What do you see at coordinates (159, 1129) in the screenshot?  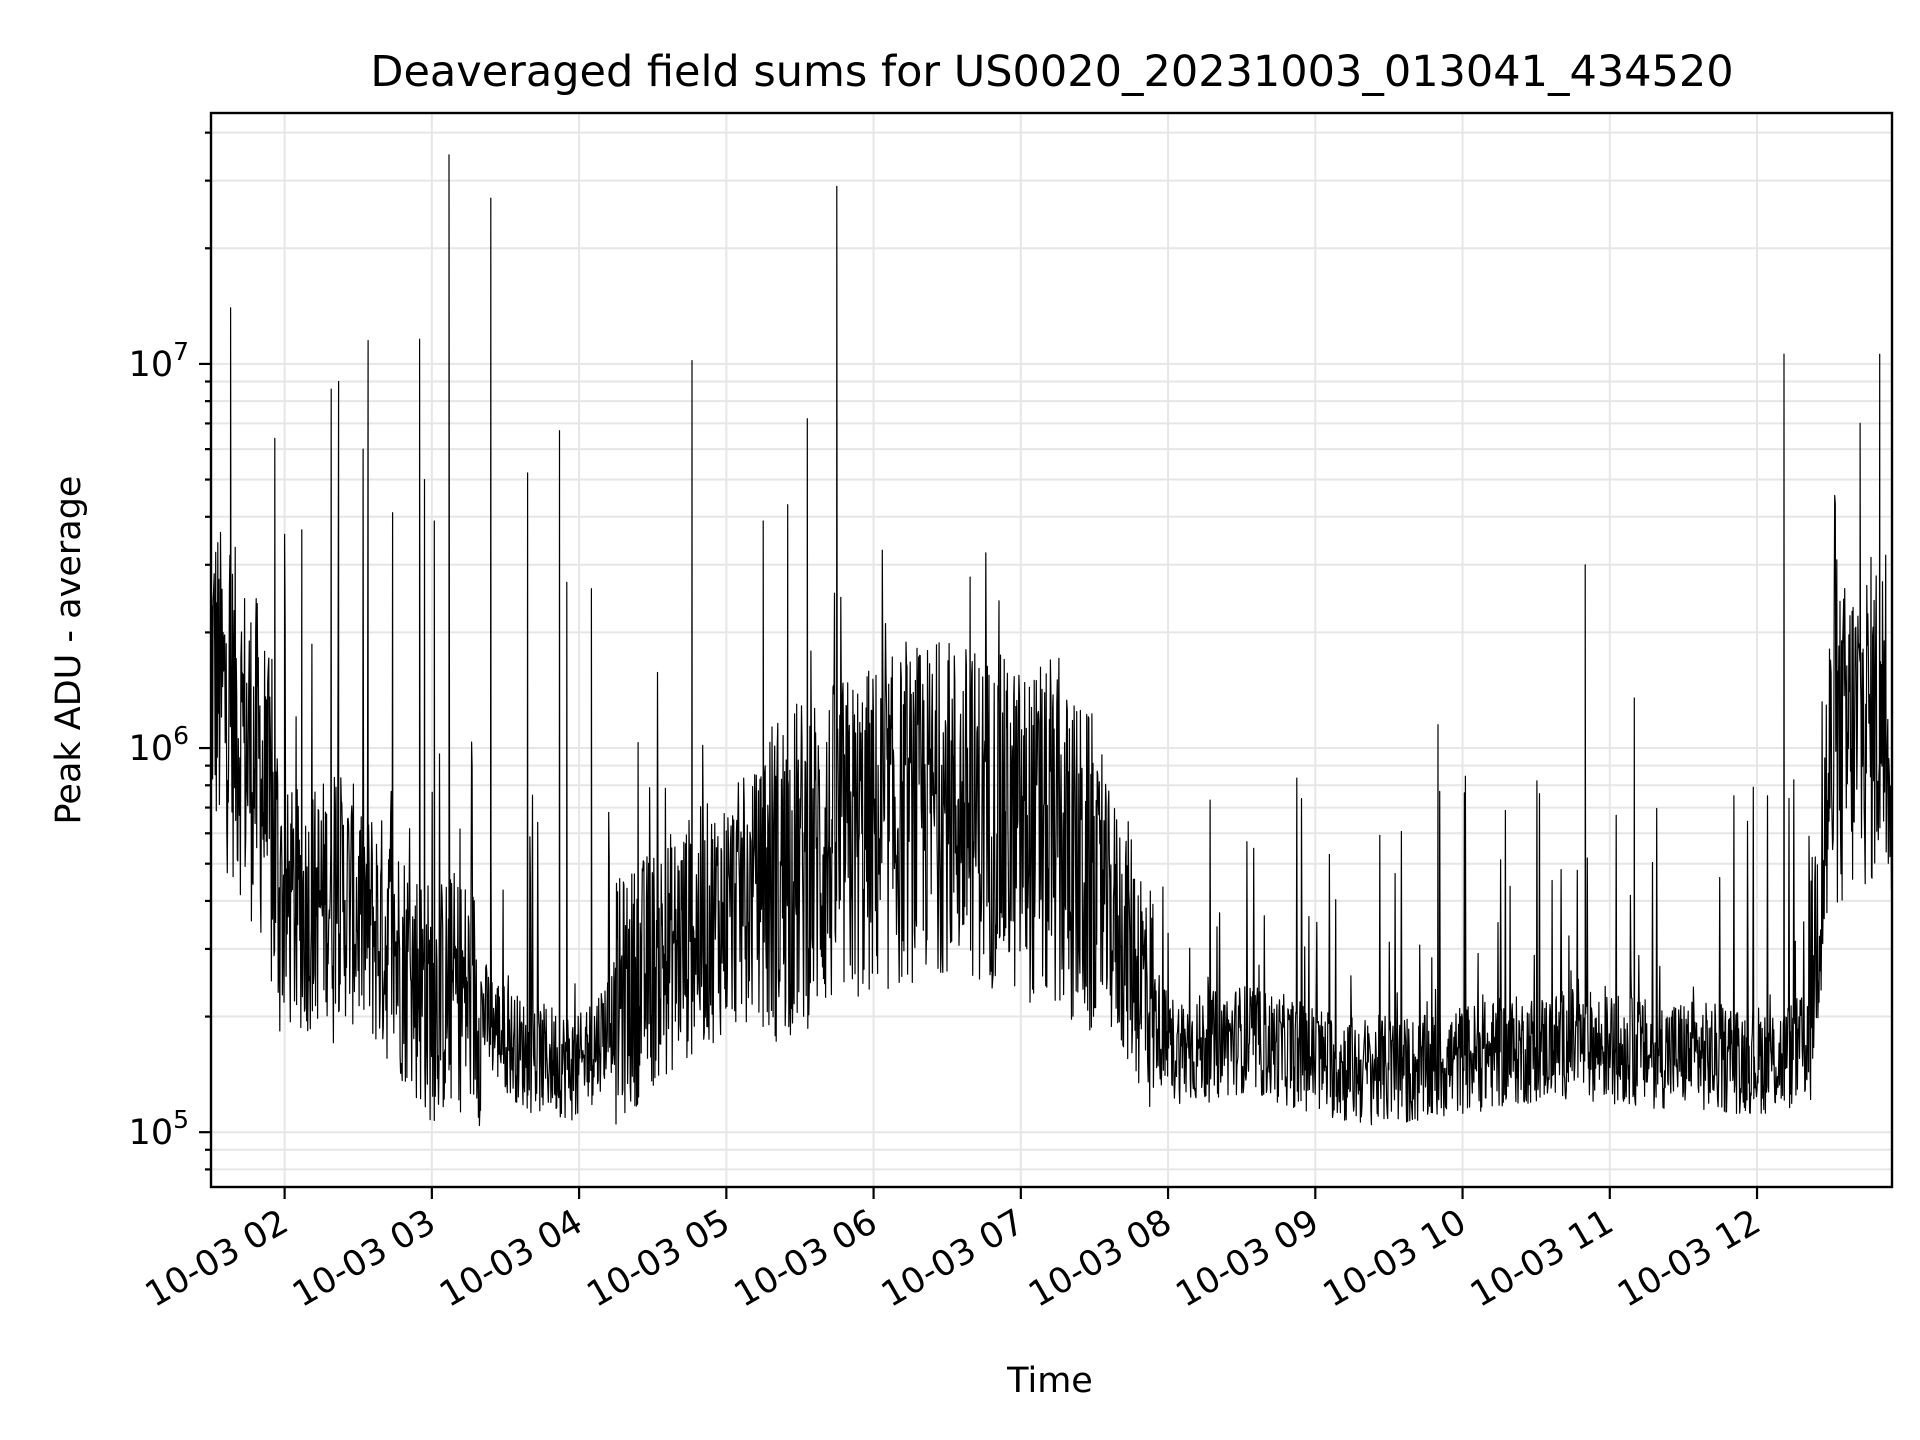 I see `y-tick-label: 10⁵` at bounding box center [159, 1129].